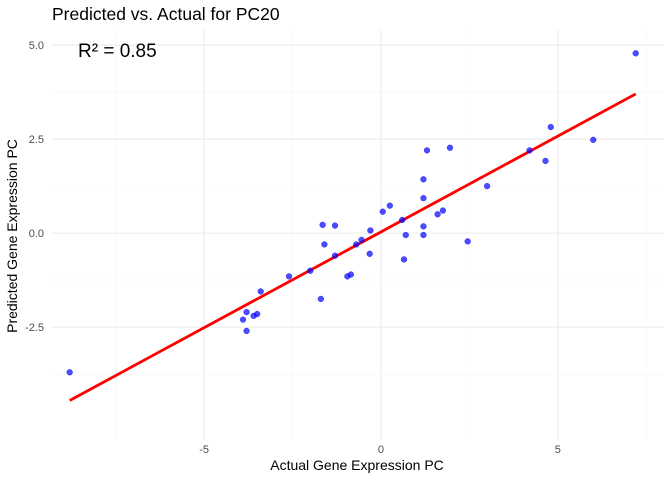 Image resolution: width=672 pixels, height=480 pixels. What do you see at coordinates (357, 465) in the screenshot?
I see `x-axis-title: Actual Gene Expression PC` at bounding box center [357, 465].